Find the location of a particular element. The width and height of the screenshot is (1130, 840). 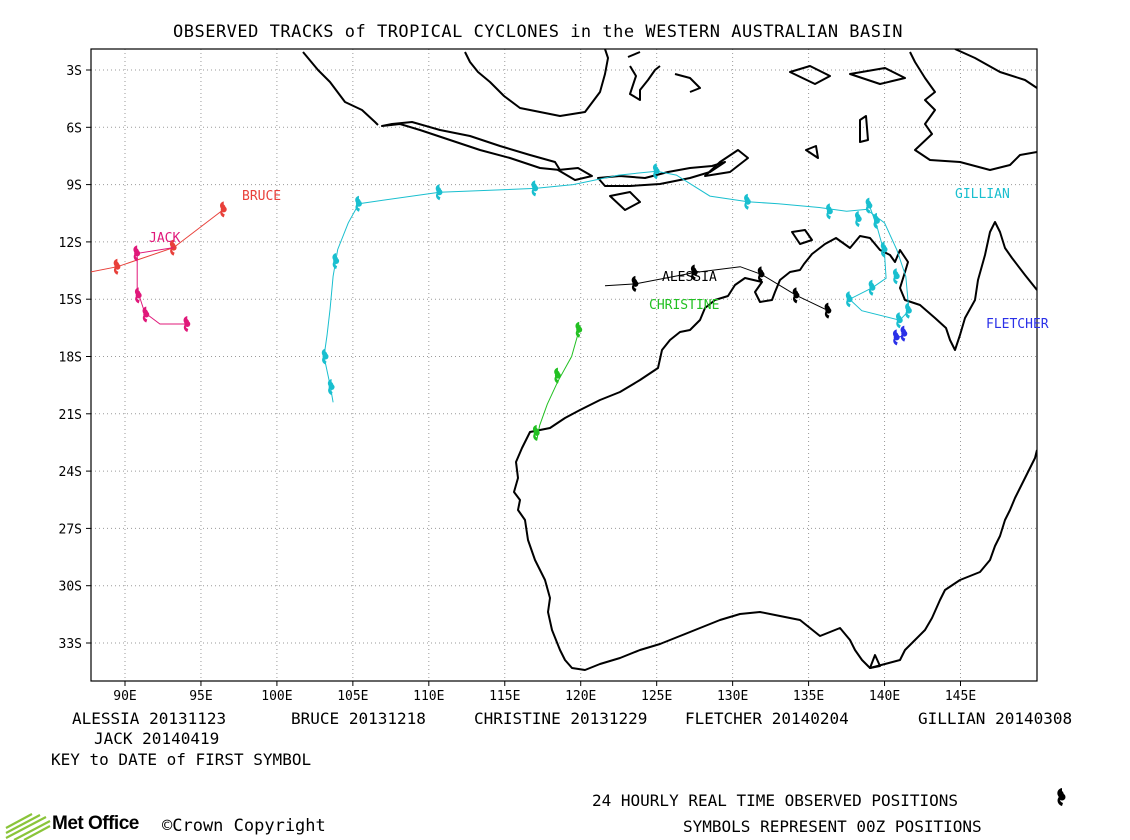

coast-newguinea is located at coordinates (973, 111).